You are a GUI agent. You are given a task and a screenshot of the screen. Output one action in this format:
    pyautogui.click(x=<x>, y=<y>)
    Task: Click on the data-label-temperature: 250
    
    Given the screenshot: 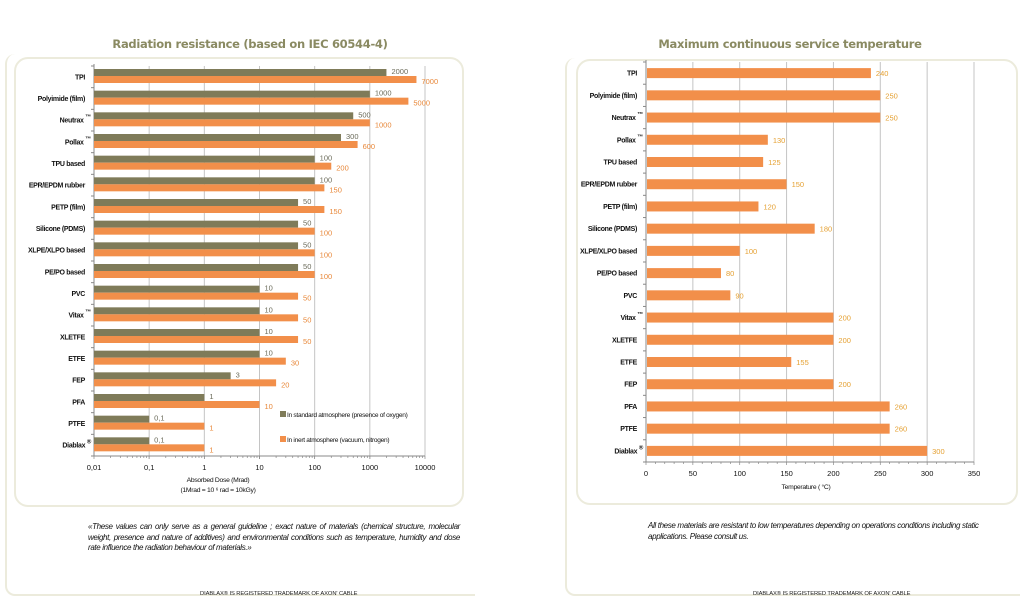 What is the action you would take?
    pyautogui.click(x=891, y=95)
    